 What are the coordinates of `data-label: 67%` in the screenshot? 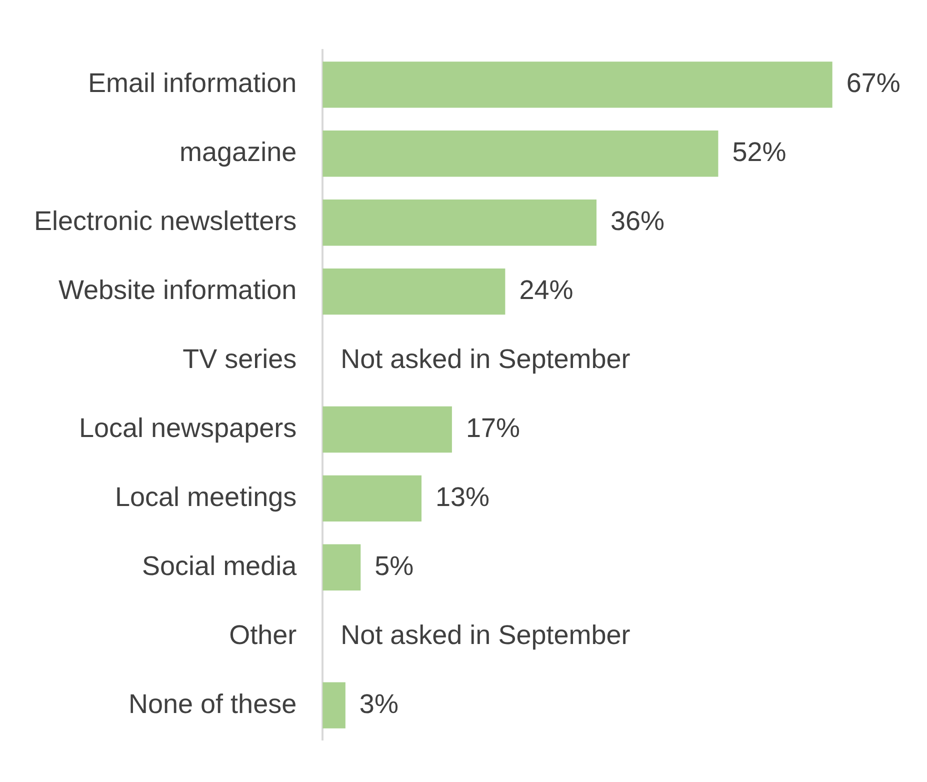 It's located at (873, 83).